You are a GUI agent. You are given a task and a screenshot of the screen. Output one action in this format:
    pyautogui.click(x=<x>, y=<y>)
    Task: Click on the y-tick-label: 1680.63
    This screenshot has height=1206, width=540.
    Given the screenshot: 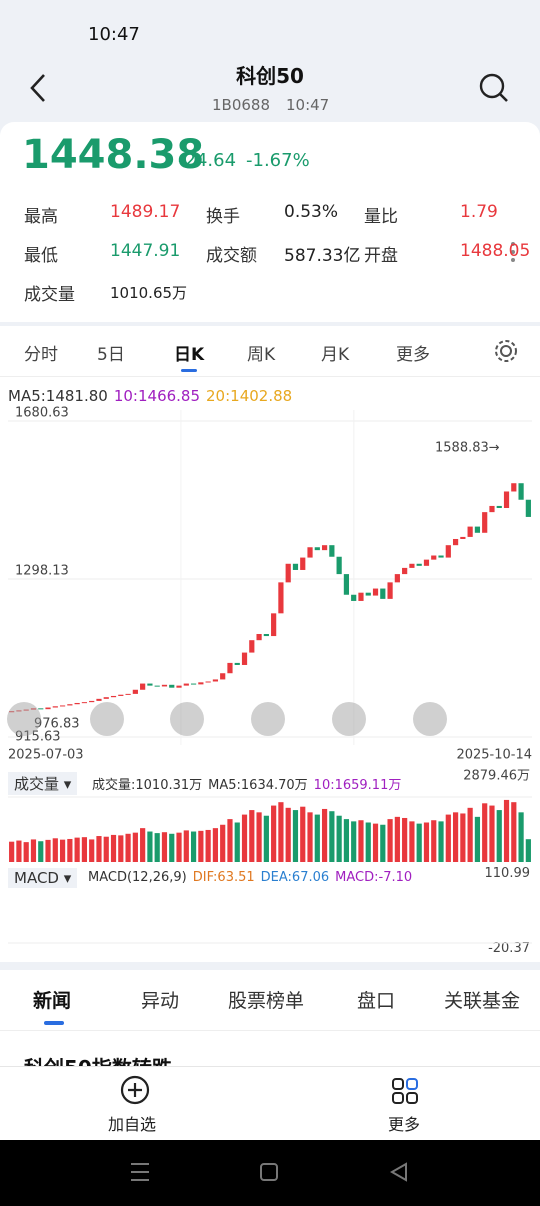 What is the action you would take?
    pyautogui.click(x=42, y=413)
    